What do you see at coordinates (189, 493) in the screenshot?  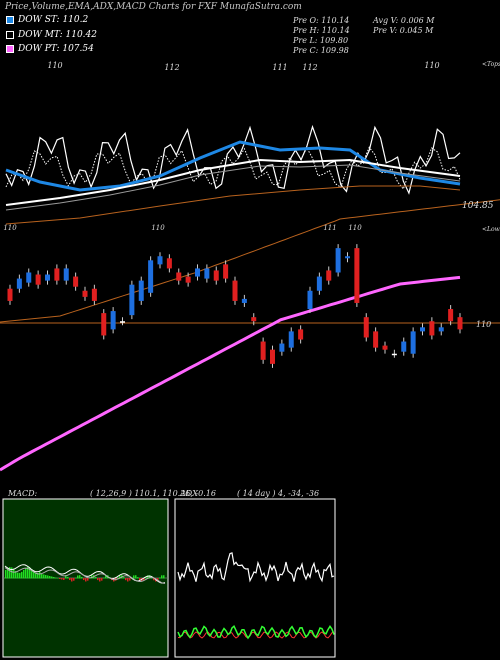 I see `adx-label: ADX` at bounding box center [189, 493].